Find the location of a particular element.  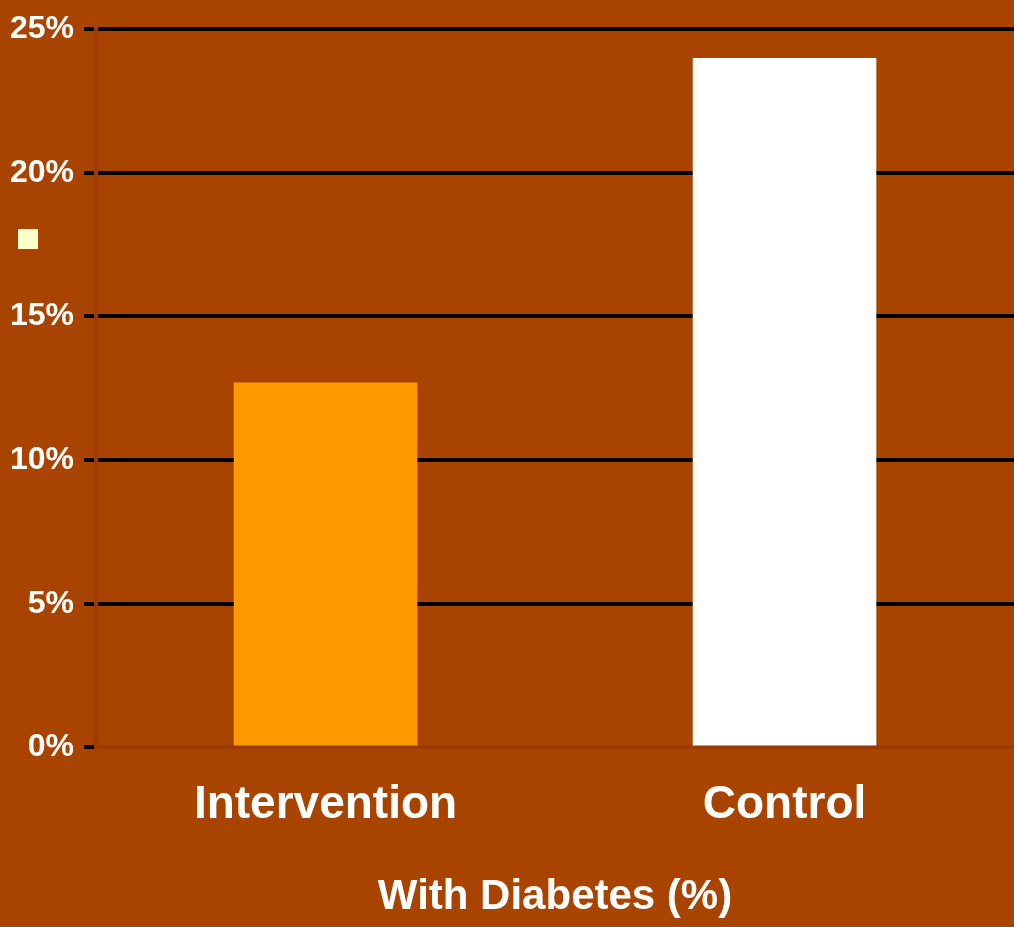

y-tick-label: 15% is located at coordinates (42, 314).